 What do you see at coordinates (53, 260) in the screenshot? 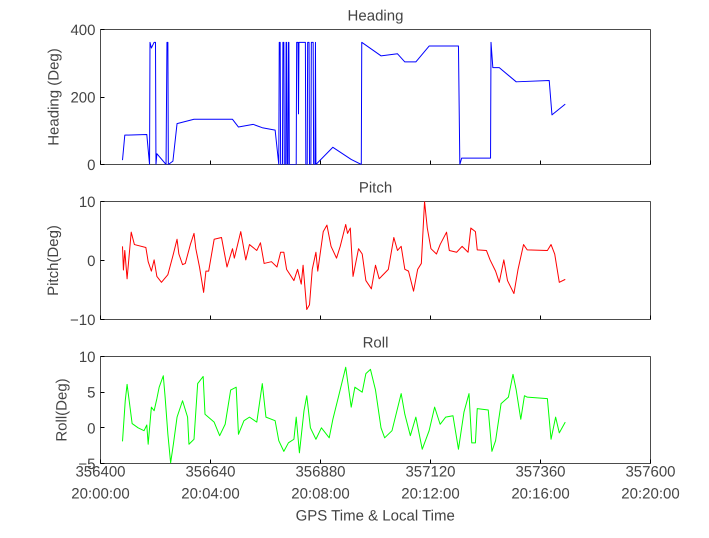
I see `y-axis-title: Pitch(Deg)` at bounding box center [53, 260].